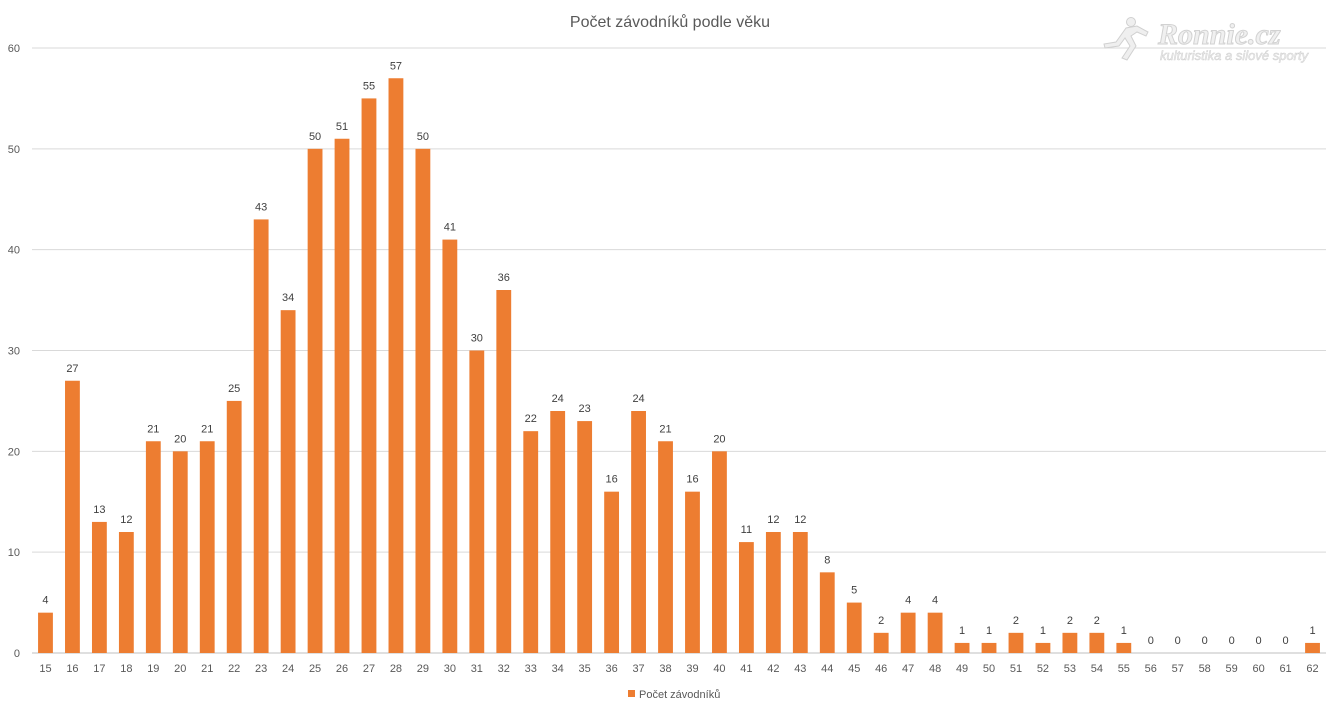  What do you see at coordinates (1232, 669) in the screenshot?
I see `x-tick-label: 59` at bounding box center [1232, 669].